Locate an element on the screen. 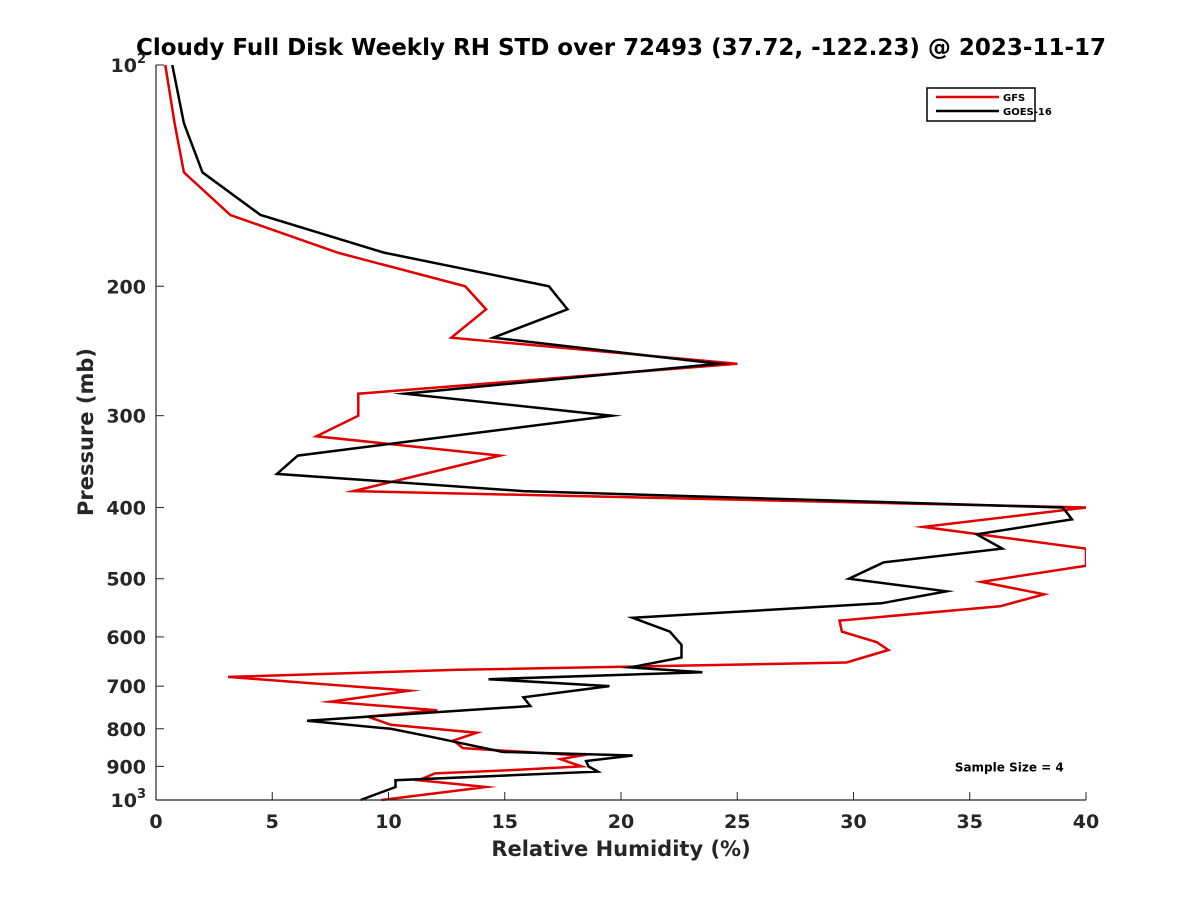  y-tick-label: 10³ is located at coordinates (129, 799).